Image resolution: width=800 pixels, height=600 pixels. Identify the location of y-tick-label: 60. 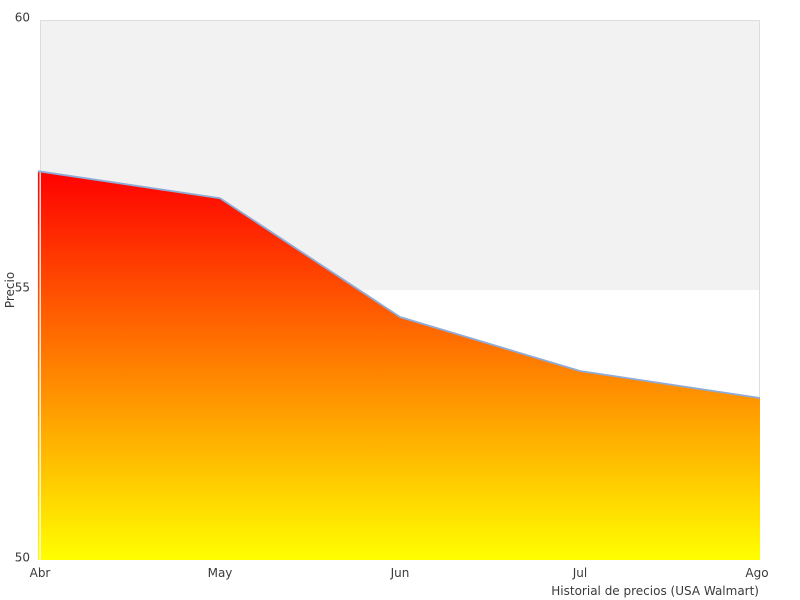
(22, 18).